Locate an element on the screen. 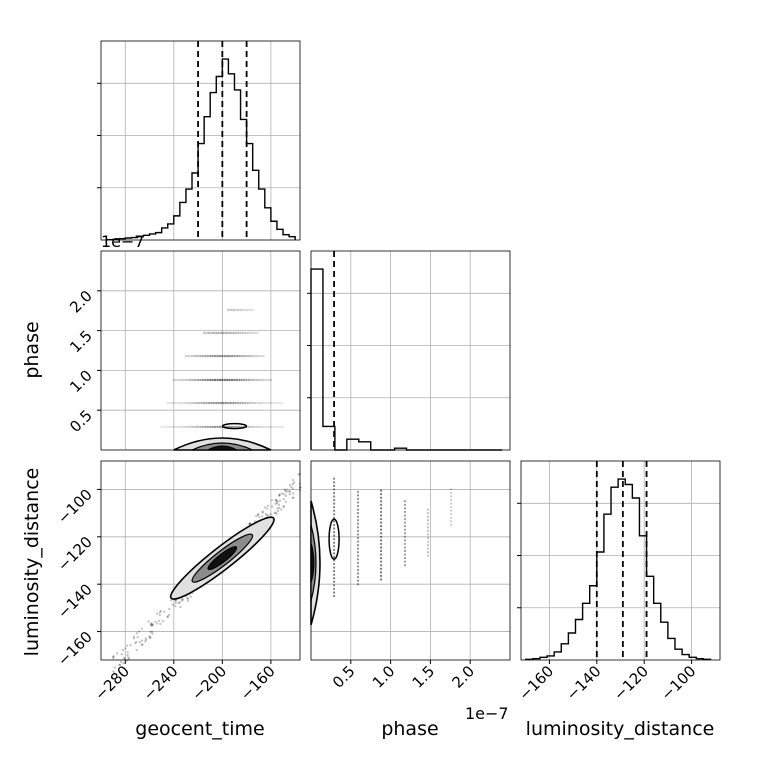 The height and width of the screenshot is (760, 760). histogram-step is located at coordinates (406, 359).